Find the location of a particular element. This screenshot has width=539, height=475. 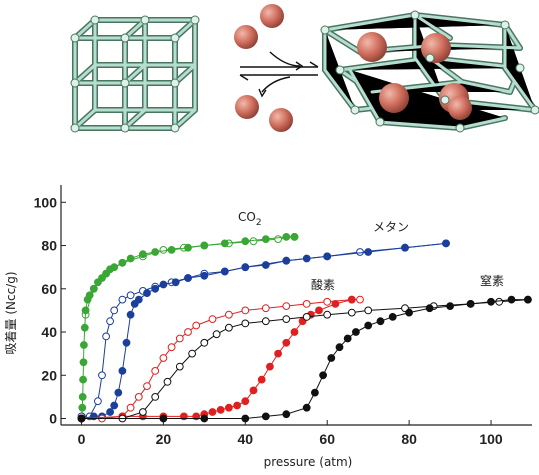

y-tick-label: 80 is located at coordinates (49, 246).